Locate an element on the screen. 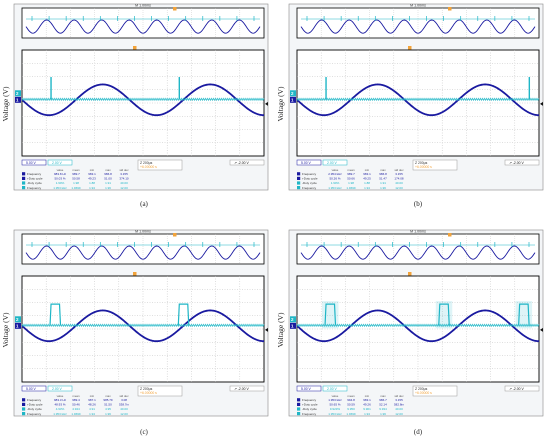 Image resolution: width=550 pixels, height=441 pixels. measurement-value: 1.88 is located at coordinates (92, 183).